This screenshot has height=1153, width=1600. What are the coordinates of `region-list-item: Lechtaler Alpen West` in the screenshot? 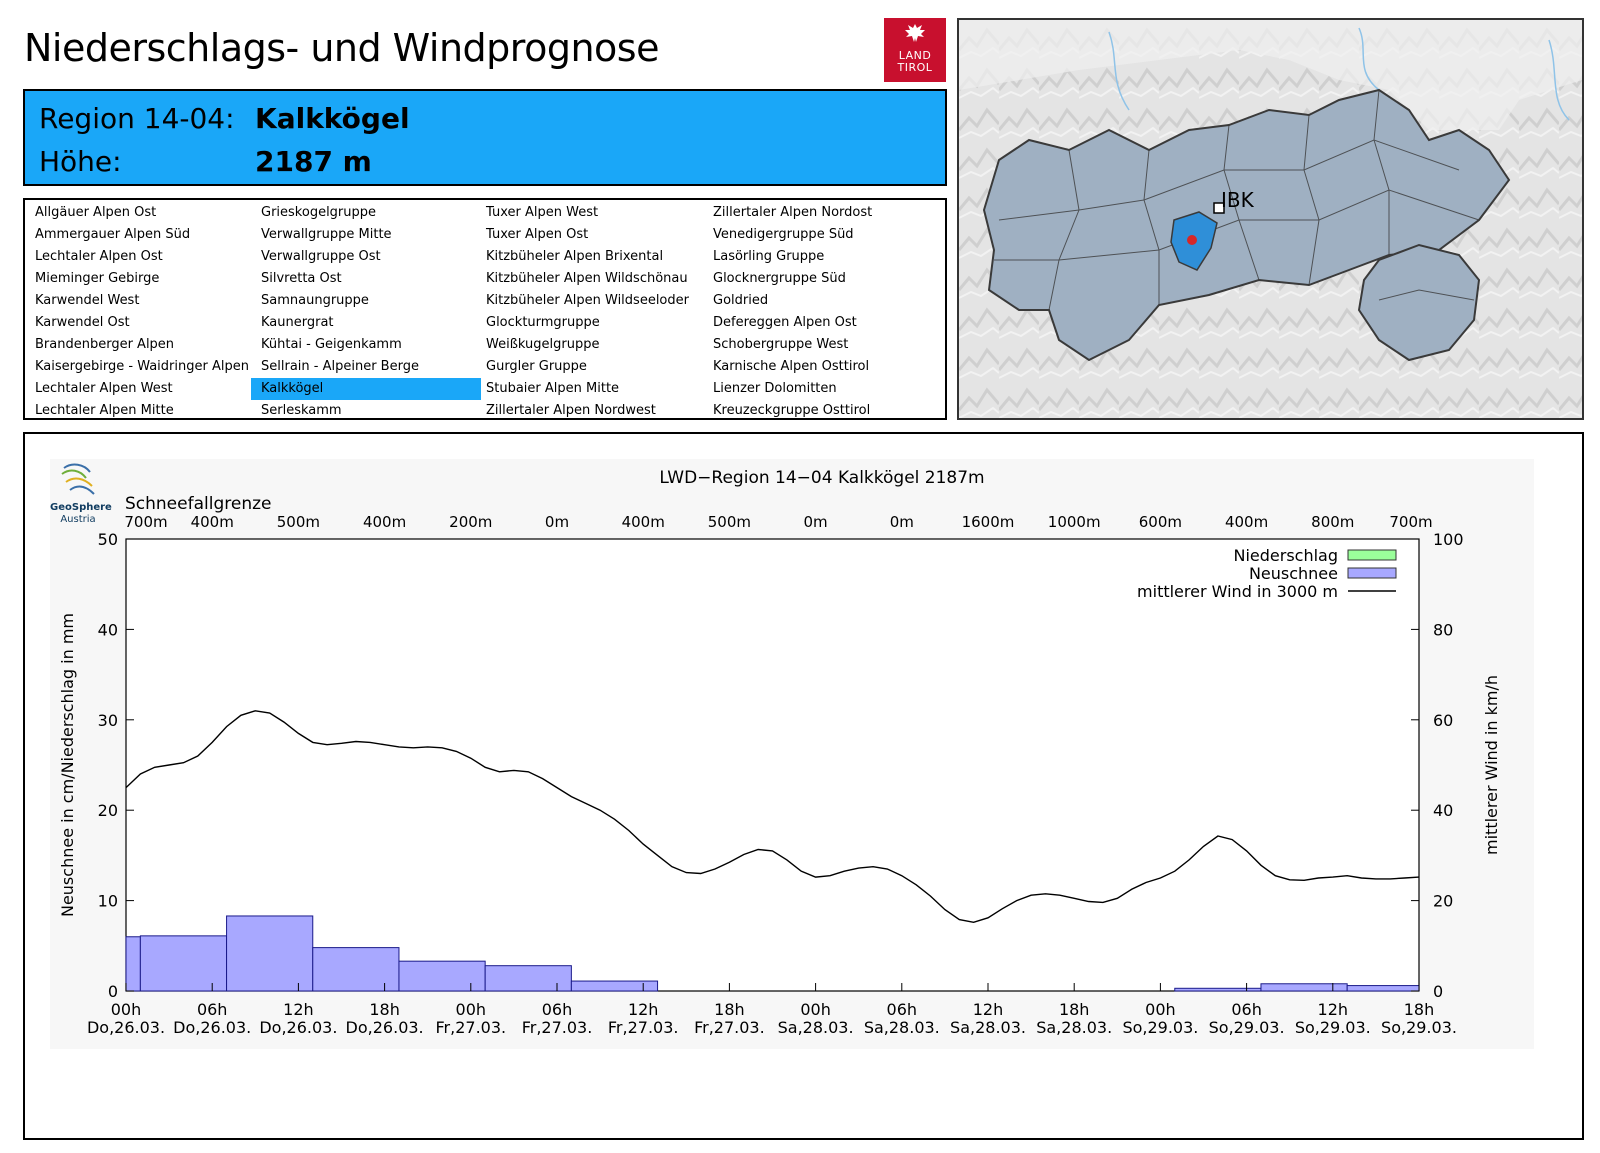 It's located at (104, 388).